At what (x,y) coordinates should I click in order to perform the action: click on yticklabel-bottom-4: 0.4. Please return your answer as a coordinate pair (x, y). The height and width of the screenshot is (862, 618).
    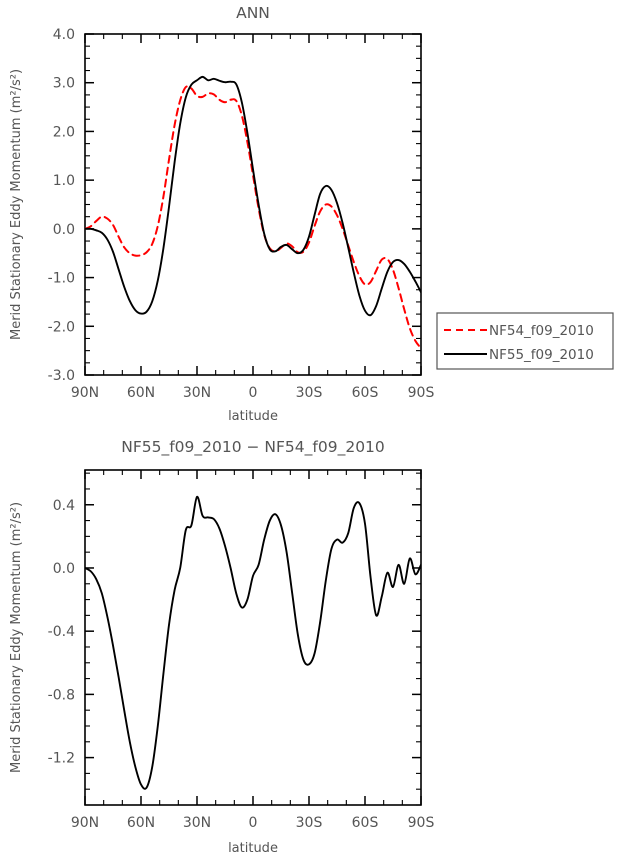
    Looking at the image, I should click on (64, 506).